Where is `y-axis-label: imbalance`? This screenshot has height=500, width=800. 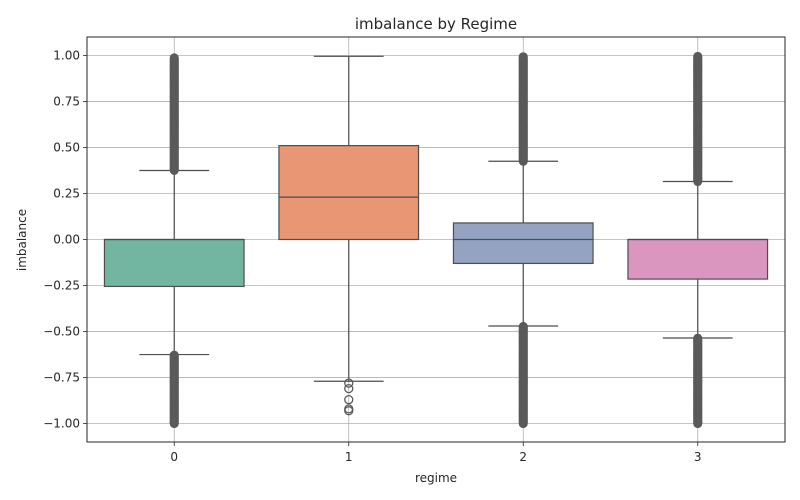
y-axis-label: imbalance is located at coordinates (22, 240).